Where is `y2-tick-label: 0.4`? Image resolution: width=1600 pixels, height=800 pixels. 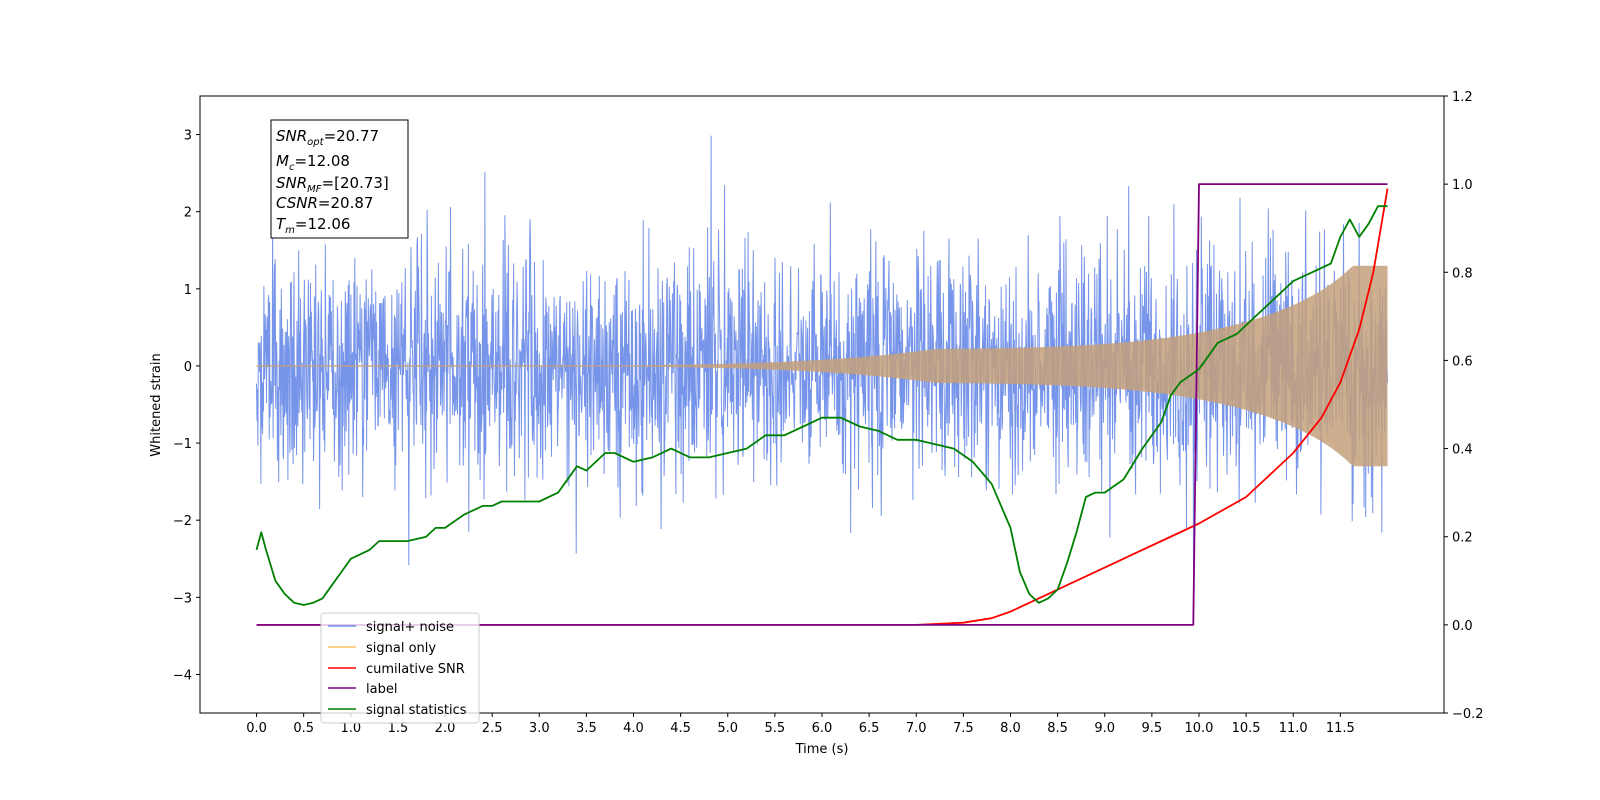 y2-tick-label: 0.4 is located at coordinates (1462, 450).